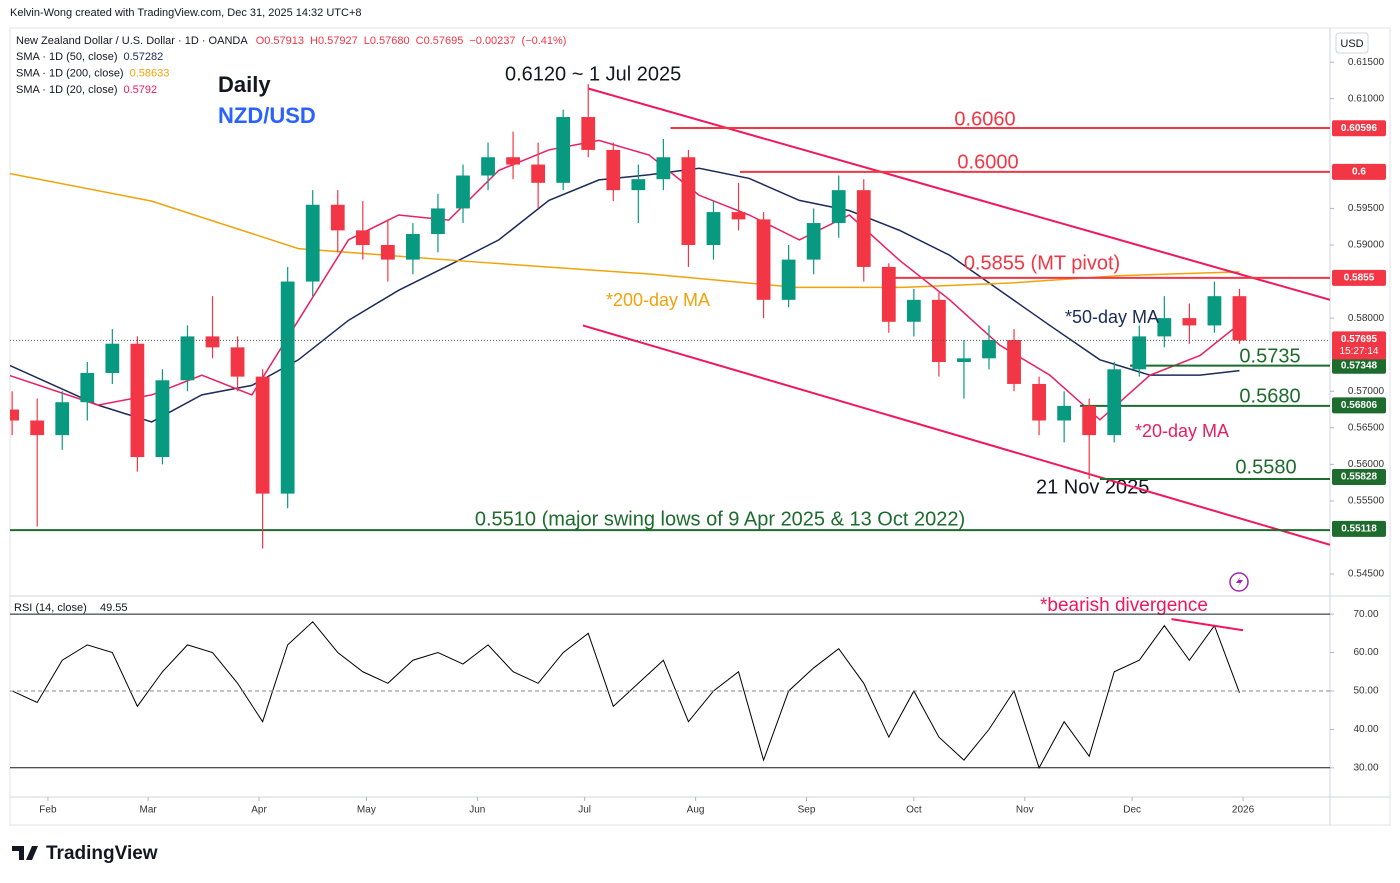 Image resolution: width=1400 pixels, height=883 pixels. I want to click on y-tick-label: 0.59000, so click(1366, 245).